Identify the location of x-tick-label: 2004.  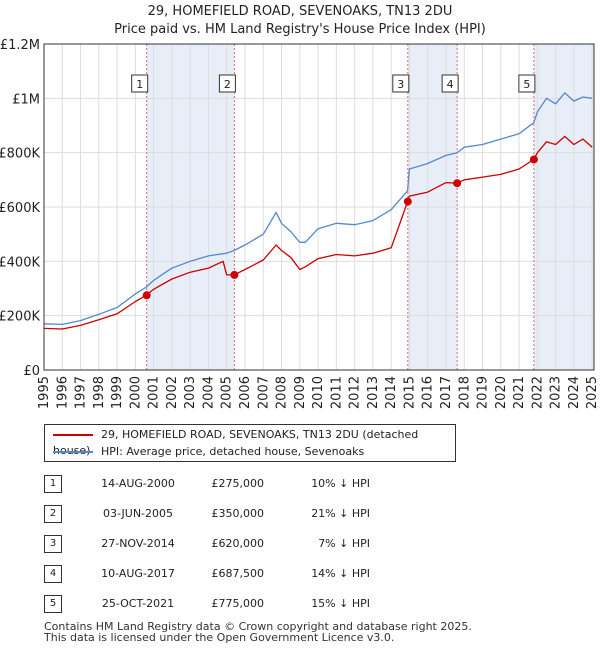
(208, 392).